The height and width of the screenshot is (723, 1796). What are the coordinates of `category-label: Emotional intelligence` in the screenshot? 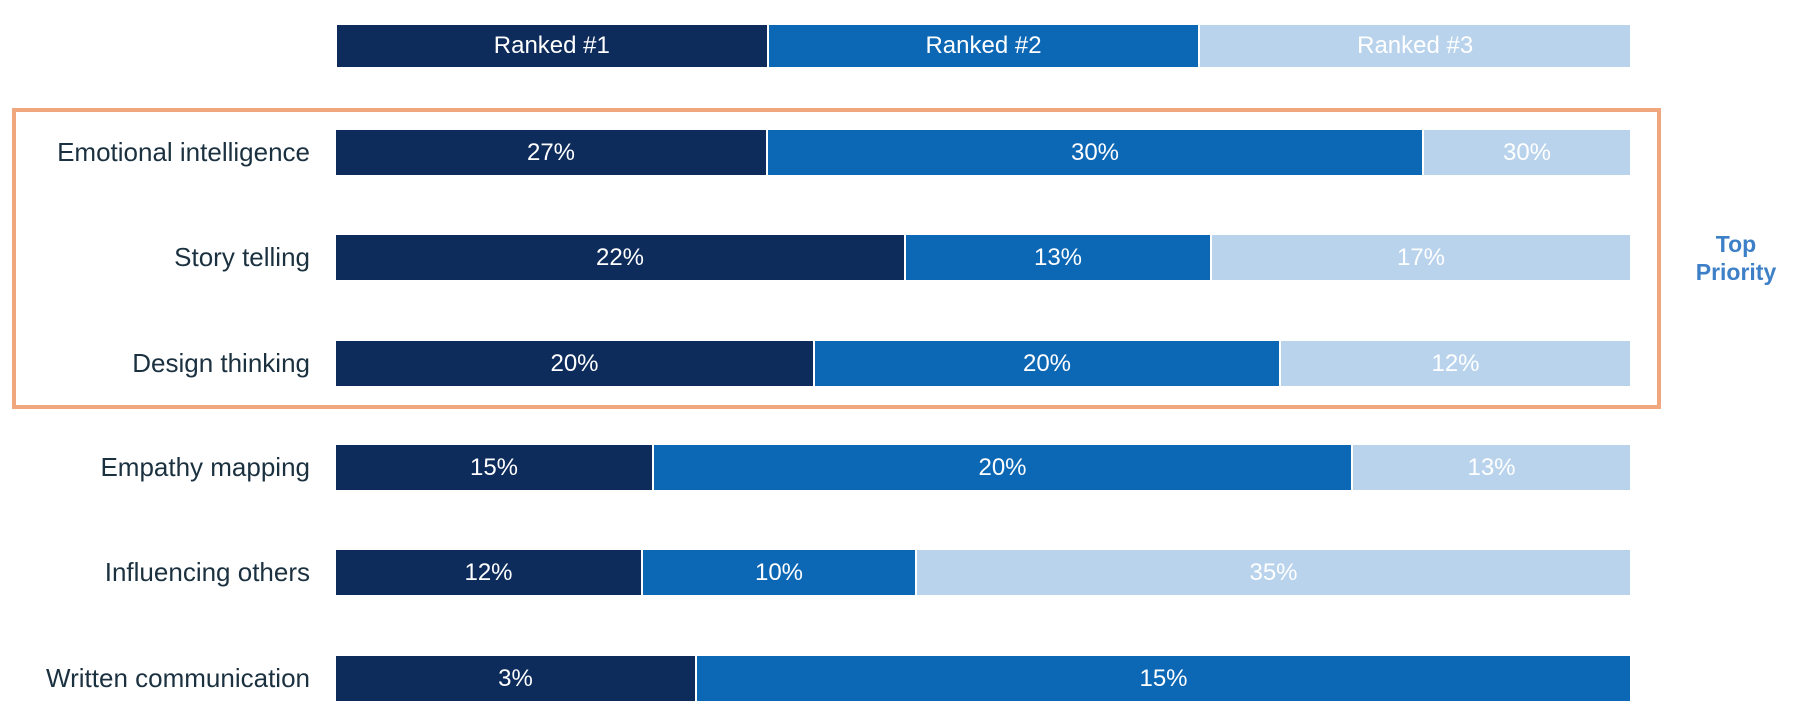 It's located at (183, 152).